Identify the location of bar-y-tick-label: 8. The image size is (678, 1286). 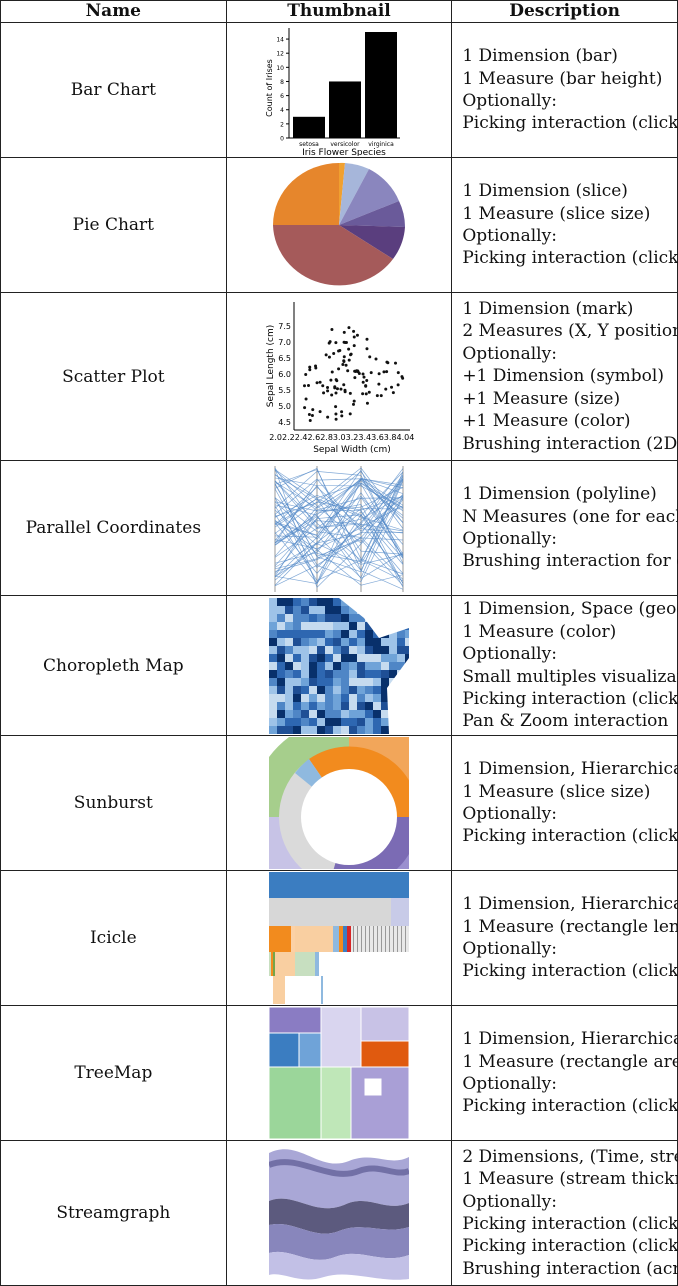
(282, 82).